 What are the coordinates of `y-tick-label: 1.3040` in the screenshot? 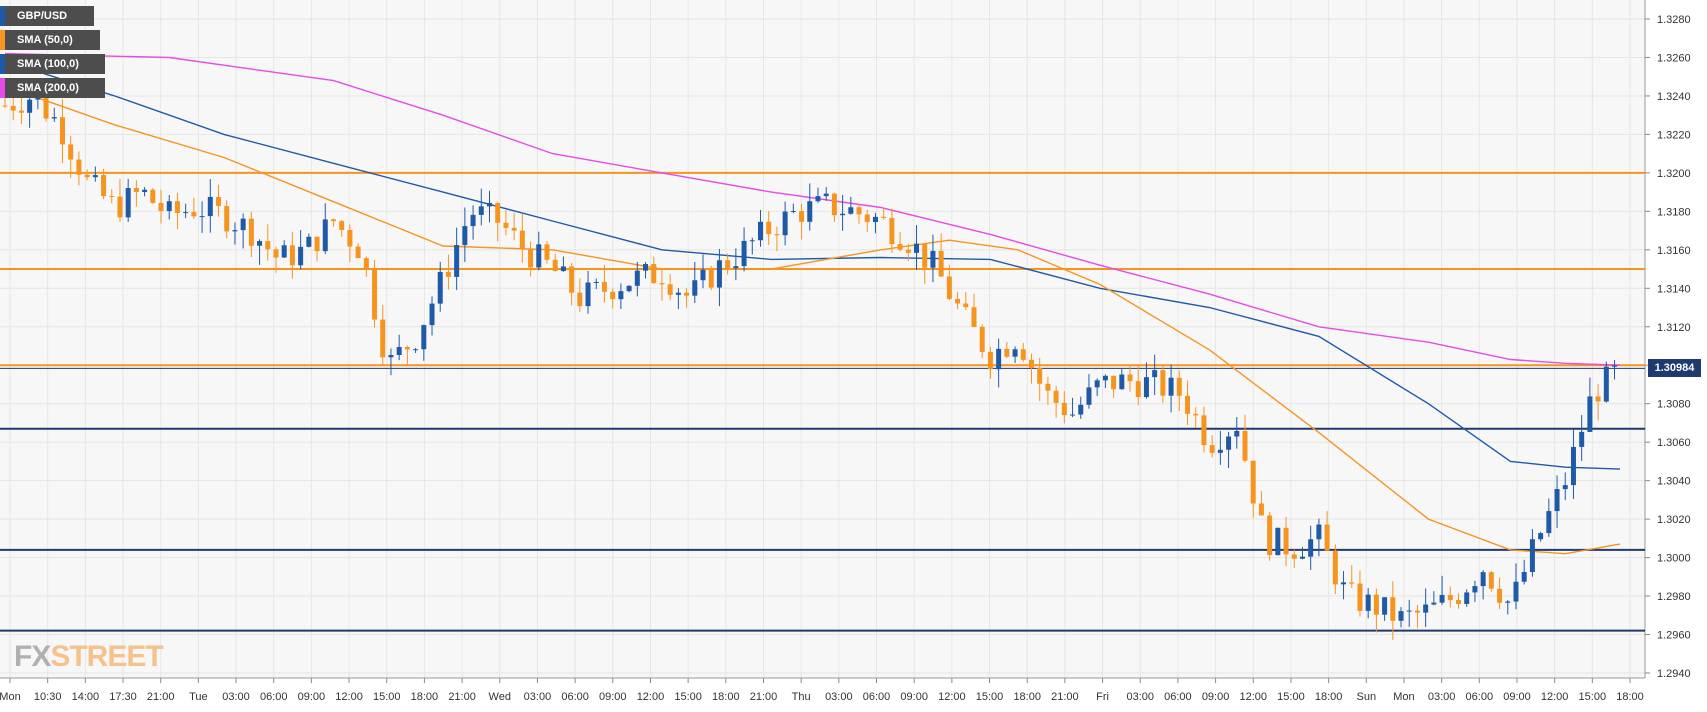 It's located at (1674, 482).